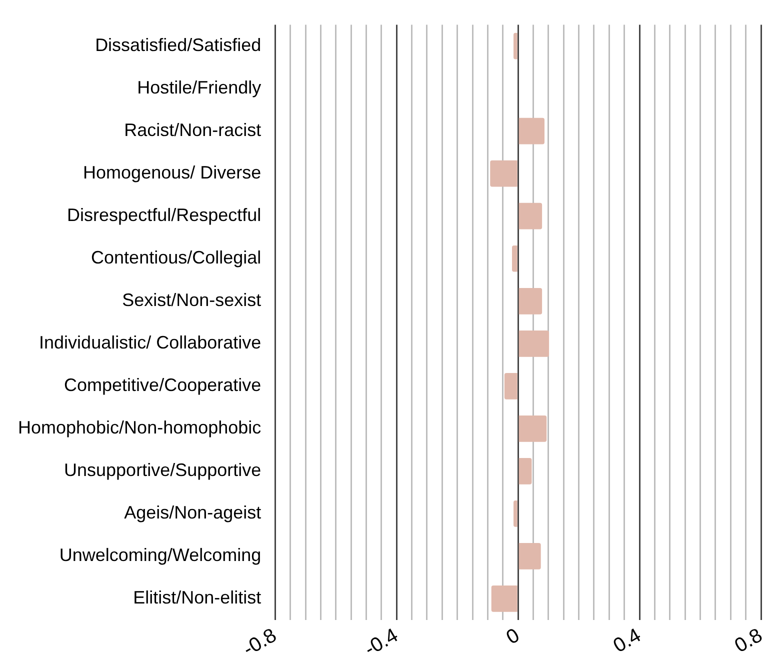  I want to click on y-tick-label: Unsupportive/Supportive, so click(163, 470).